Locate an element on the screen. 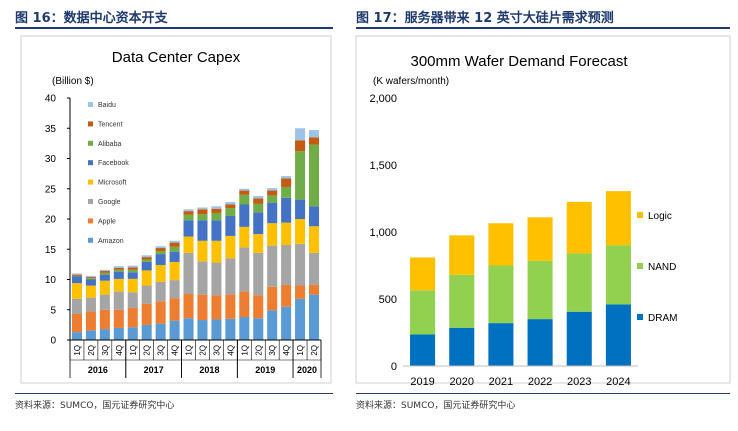 This screenshot has width=738, height=431. wafer-y-tick-label: 0 is located at coordinates (394, 367).